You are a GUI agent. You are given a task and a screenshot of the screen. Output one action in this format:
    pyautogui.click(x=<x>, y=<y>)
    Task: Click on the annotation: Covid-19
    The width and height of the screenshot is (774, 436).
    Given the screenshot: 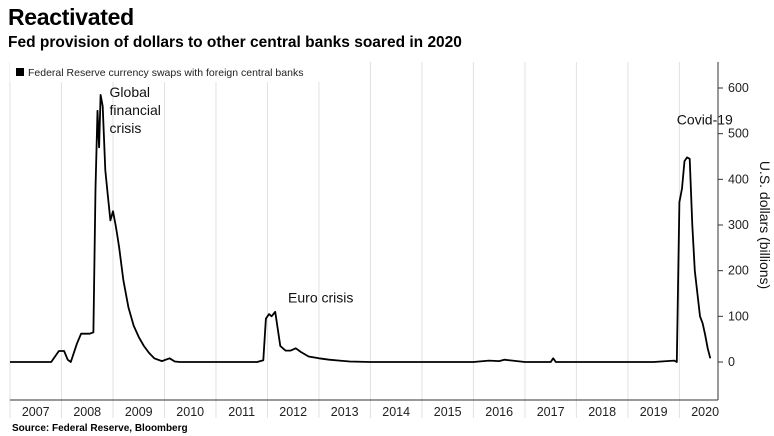 What is the action you would take?
    pyautogui.click(x=705, y=120)
    